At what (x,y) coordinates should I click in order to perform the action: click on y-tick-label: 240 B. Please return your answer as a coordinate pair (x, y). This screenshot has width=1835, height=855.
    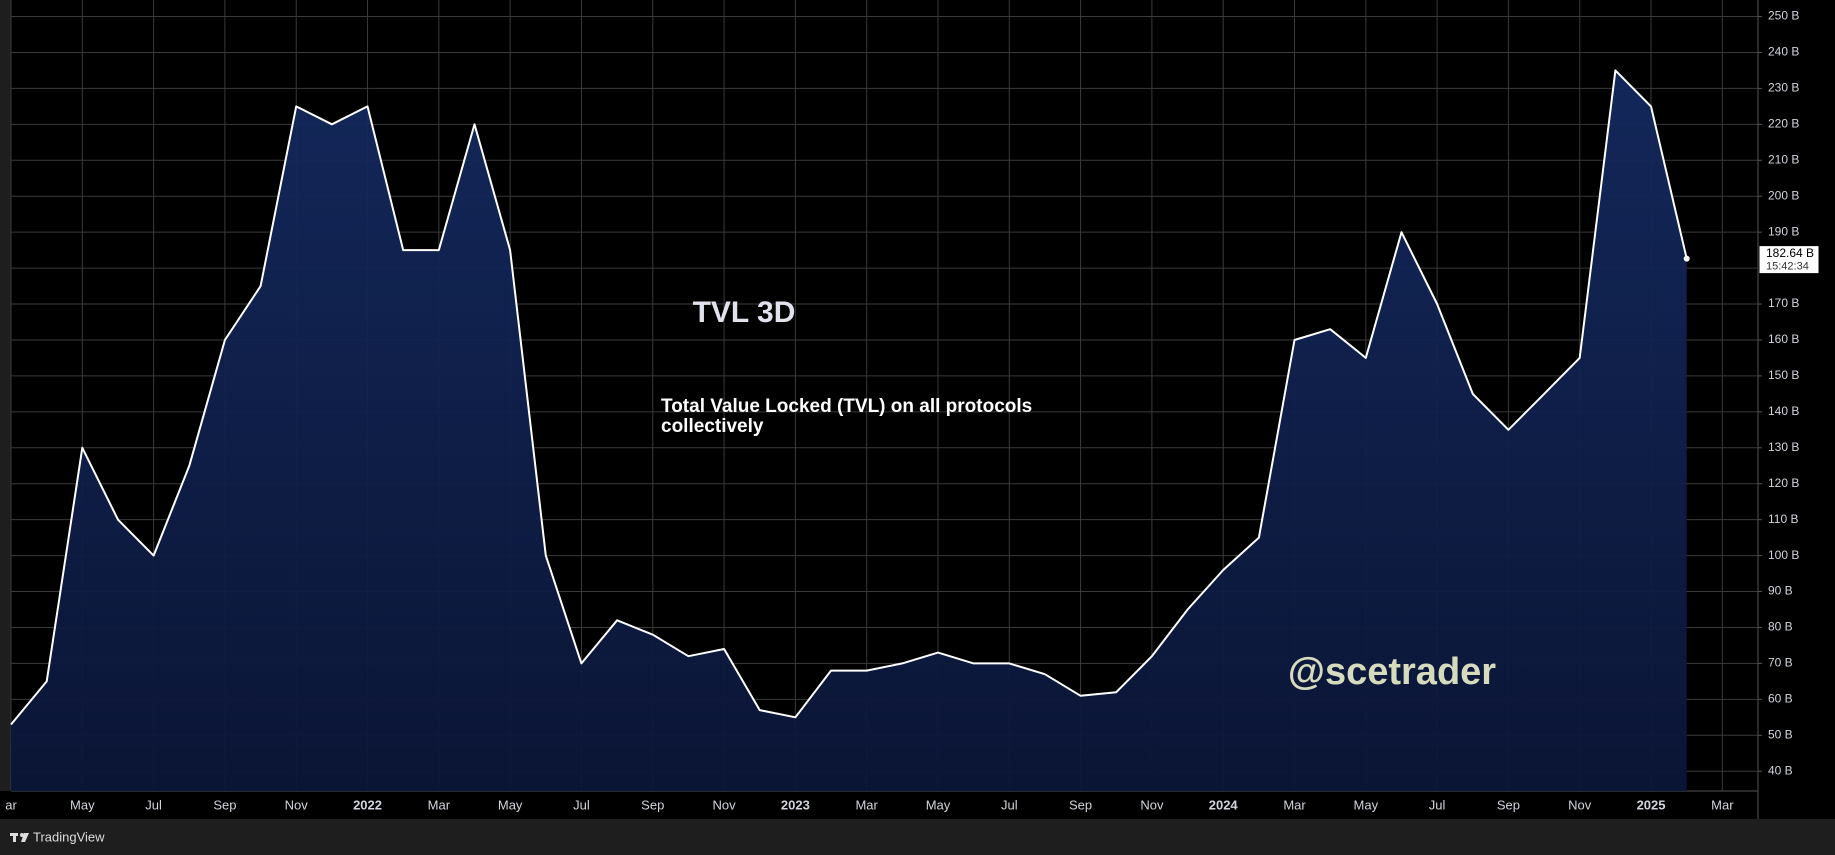
    Looking at the image, I should click on (1783, 52).